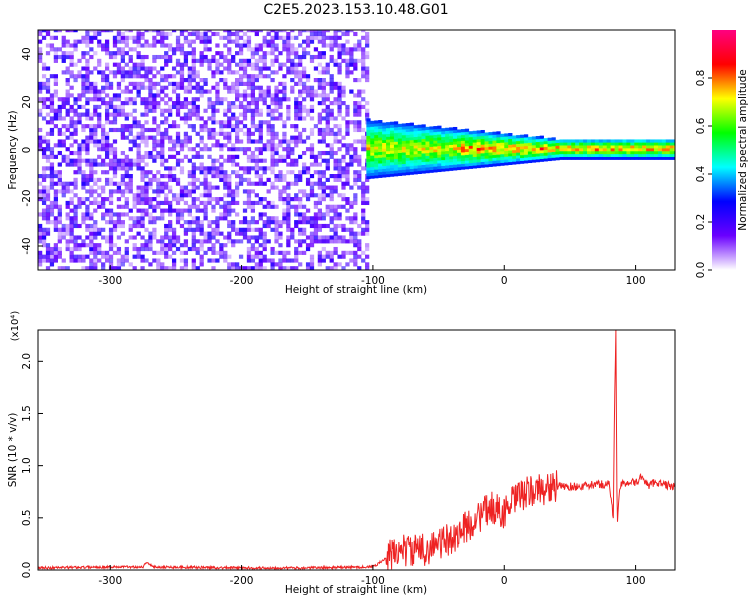 The image size is (750, 600). Describe the element at coordinates (372, 276) in the screenshot. I see `spectrogram-x-ticks: -300 -200 -100 0 100` at that location.